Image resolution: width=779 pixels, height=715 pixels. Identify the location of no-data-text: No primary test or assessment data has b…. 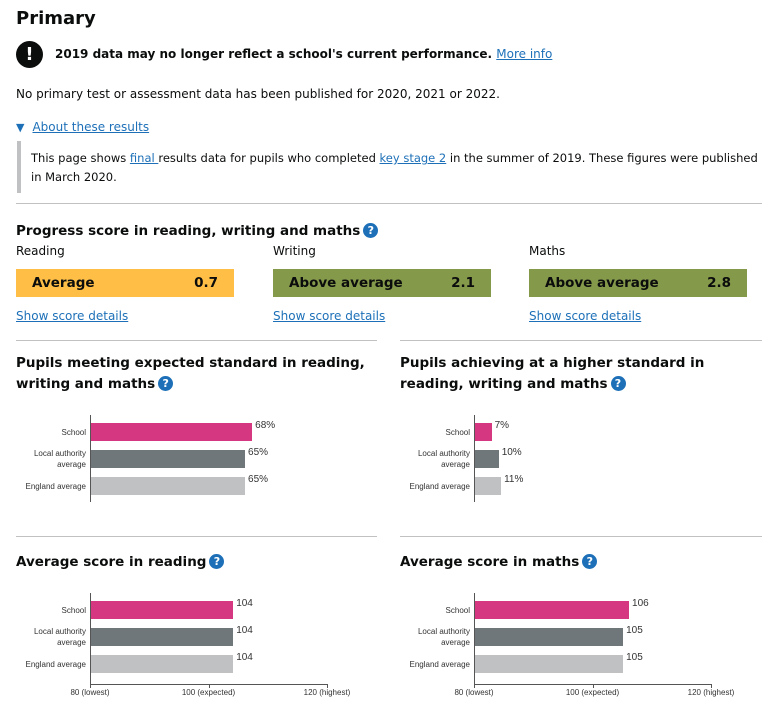
(258, 94).